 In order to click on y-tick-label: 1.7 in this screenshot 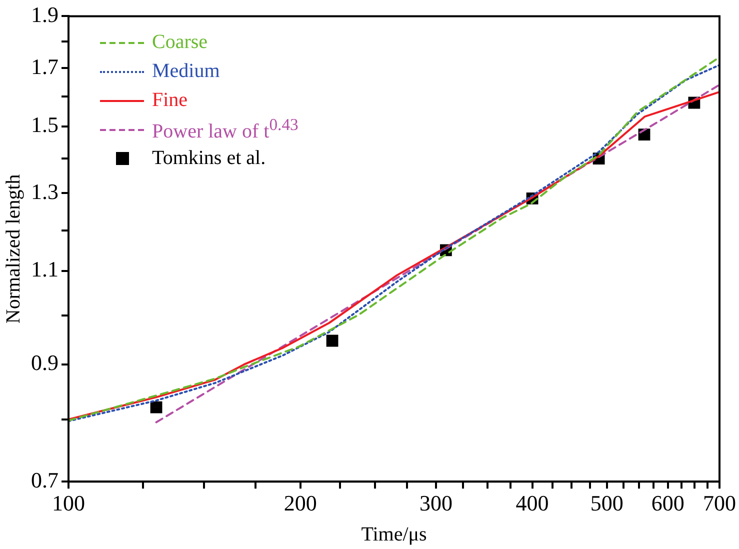, I will do `click(44, 66)`.